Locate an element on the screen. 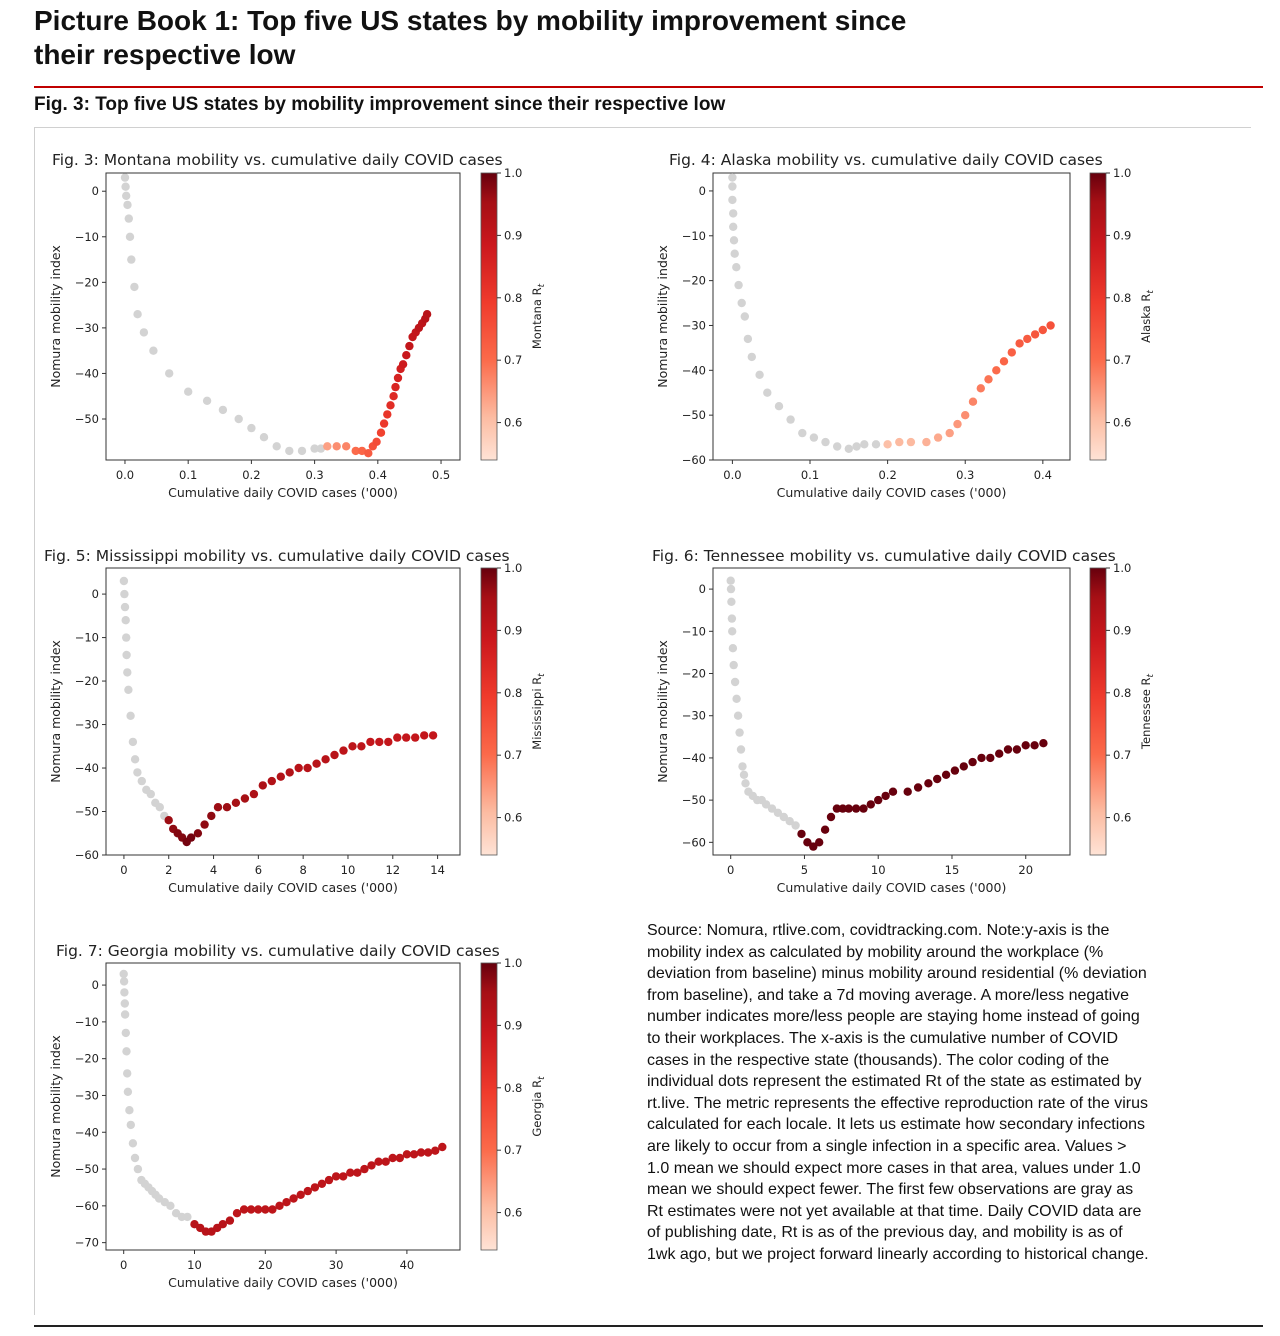 The height and width of the screenshot is (1336, 1280). x-tick-label: 0.2 is located at coordinates (887, 475).